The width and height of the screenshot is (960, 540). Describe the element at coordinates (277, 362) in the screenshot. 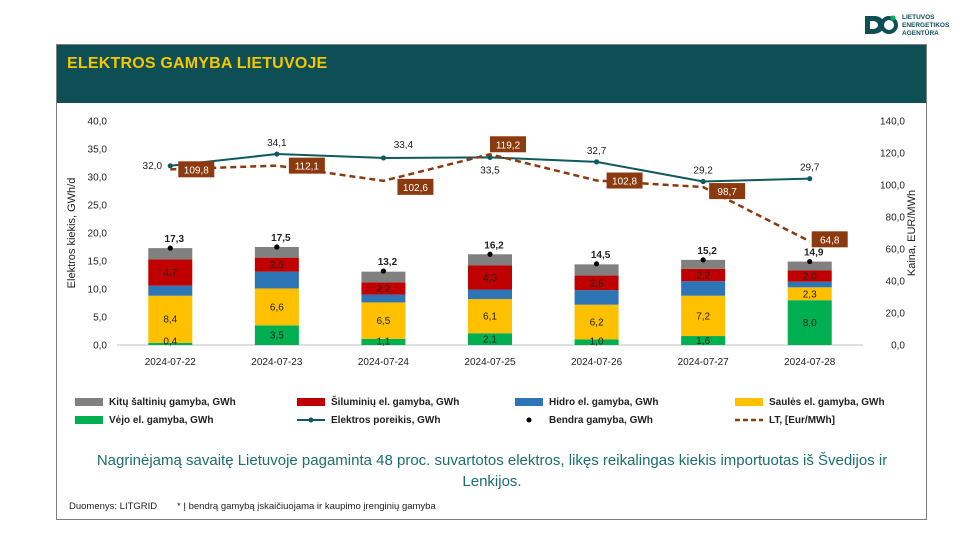

I see `x-tick-label: 2024-07-23` at that location.